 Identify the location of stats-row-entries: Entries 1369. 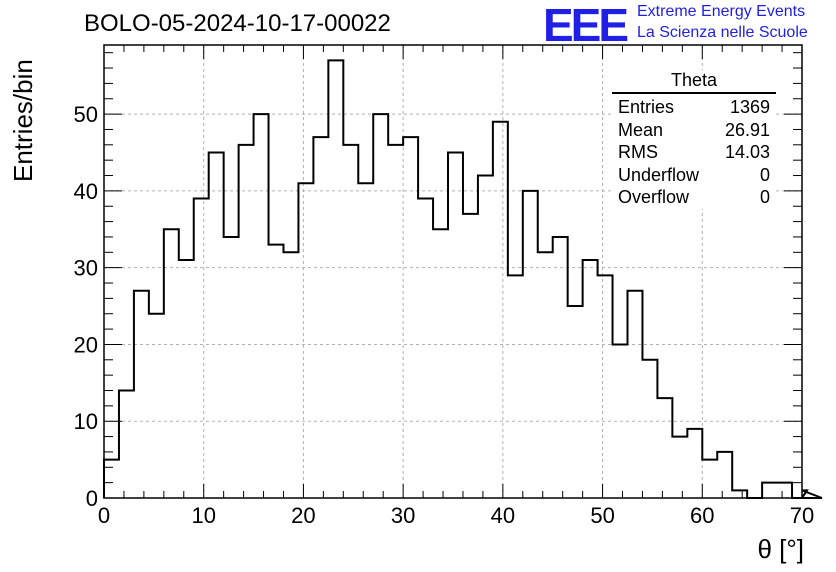
(694, 107).